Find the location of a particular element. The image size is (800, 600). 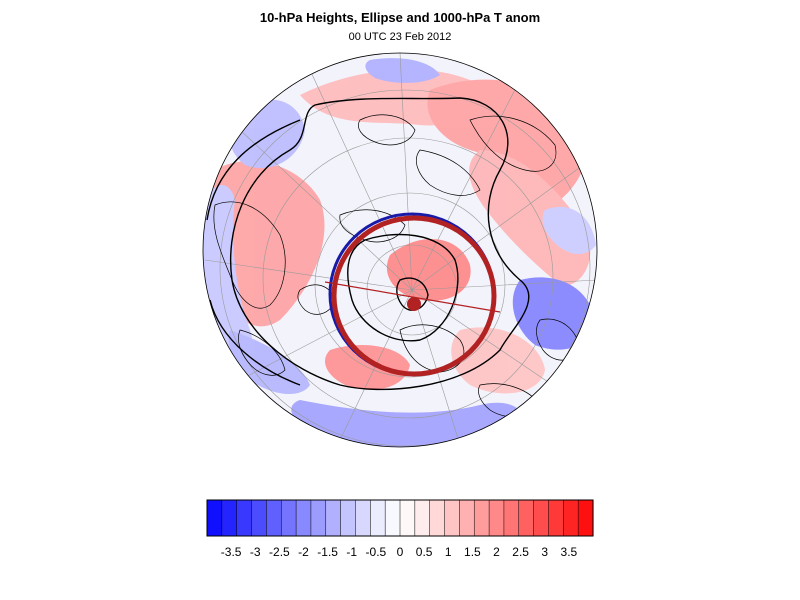

colorbar-tick-label: 3.5 is located at coordinates (569, 552).